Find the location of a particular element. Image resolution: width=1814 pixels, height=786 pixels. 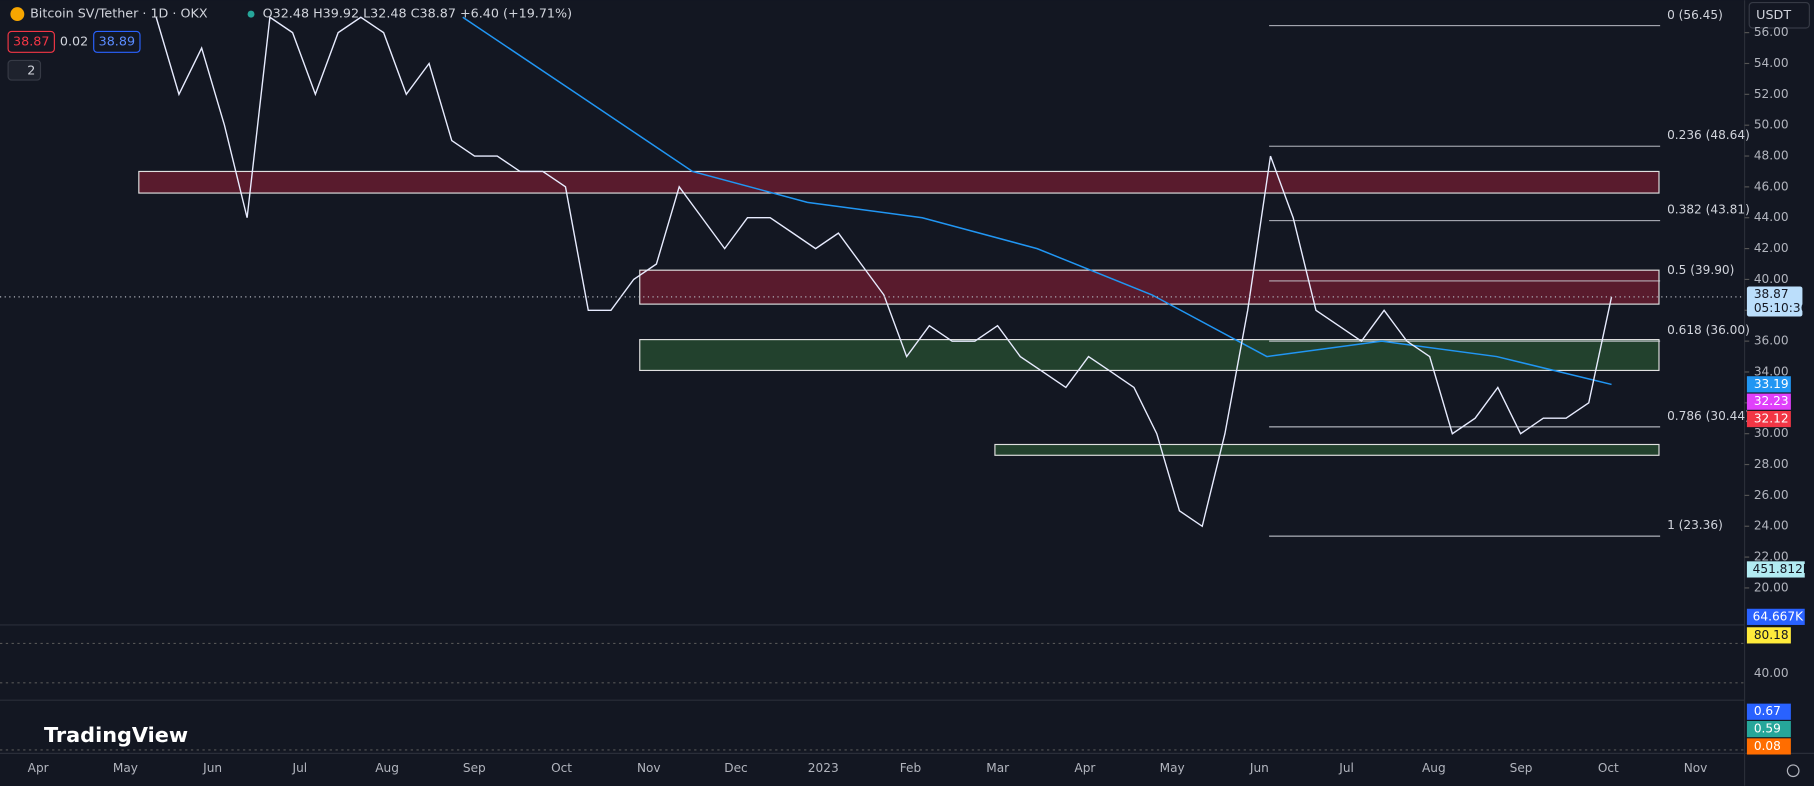

price-tick-label: 50.00 is located at coordinates (1771, 125).